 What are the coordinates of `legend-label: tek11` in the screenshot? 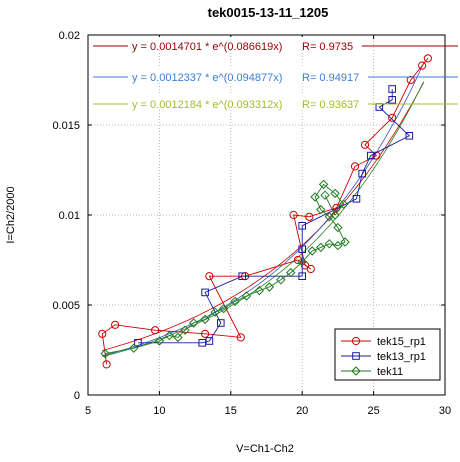 It's located at (390, 372).